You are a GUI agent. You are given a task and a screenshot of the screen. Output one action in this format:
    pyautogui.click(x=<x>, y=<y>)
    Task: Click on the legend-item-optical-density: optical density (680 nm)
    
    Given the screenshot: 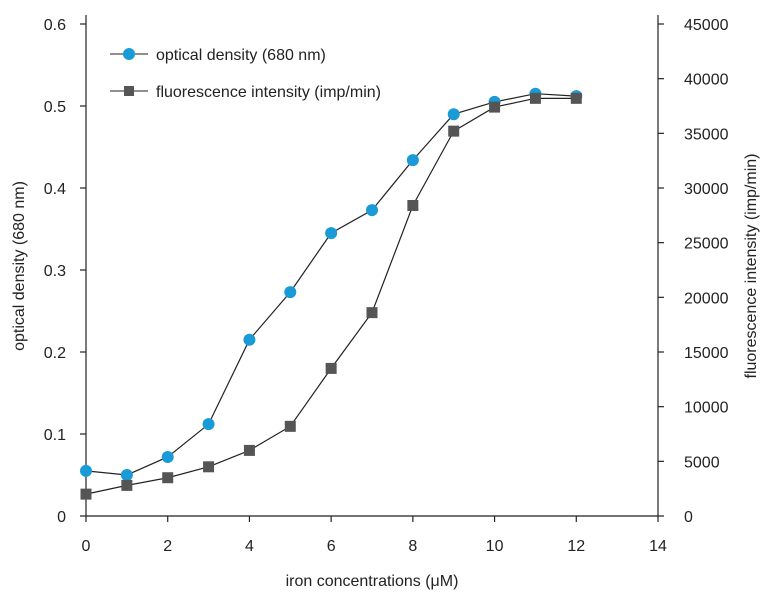 What is the action you would take?
    pyautogui.click(x=218, y=55)
    